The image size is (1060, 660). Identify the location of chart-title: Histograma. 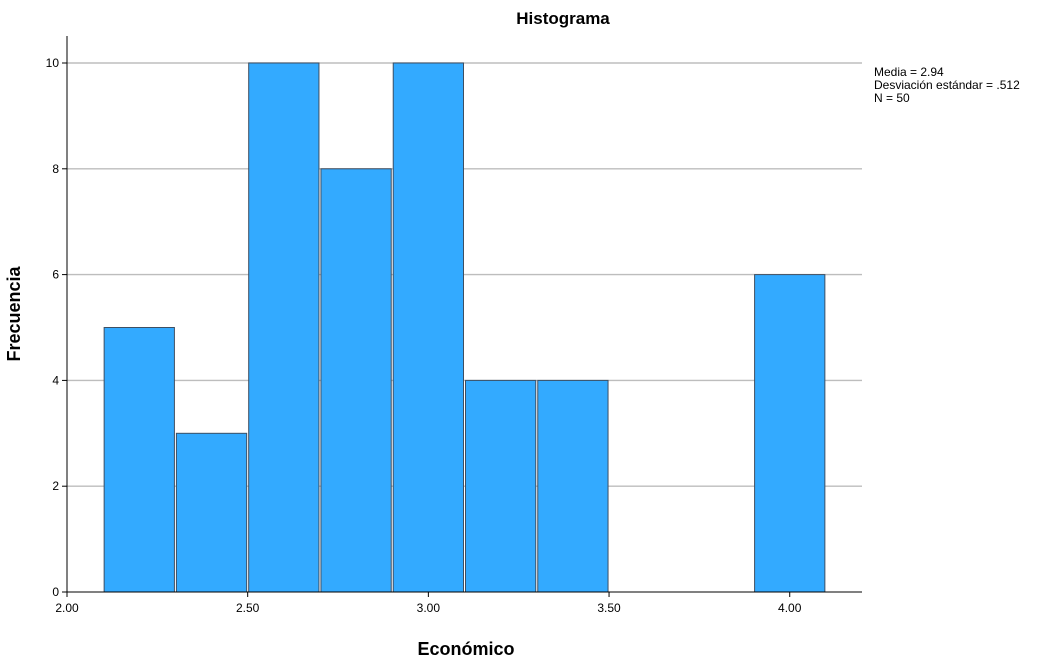
(563, 18).